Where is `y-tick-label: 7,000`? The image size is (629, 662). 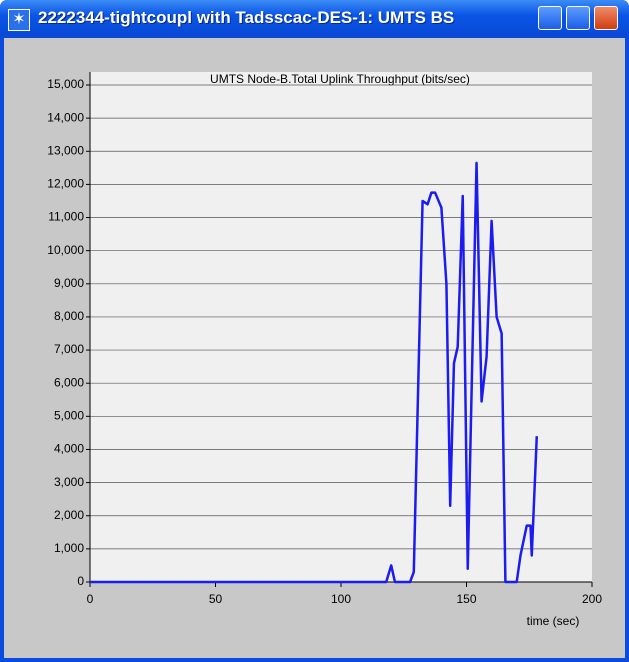
y-tick-label: 7,000 is located at coordinates (69, 349).